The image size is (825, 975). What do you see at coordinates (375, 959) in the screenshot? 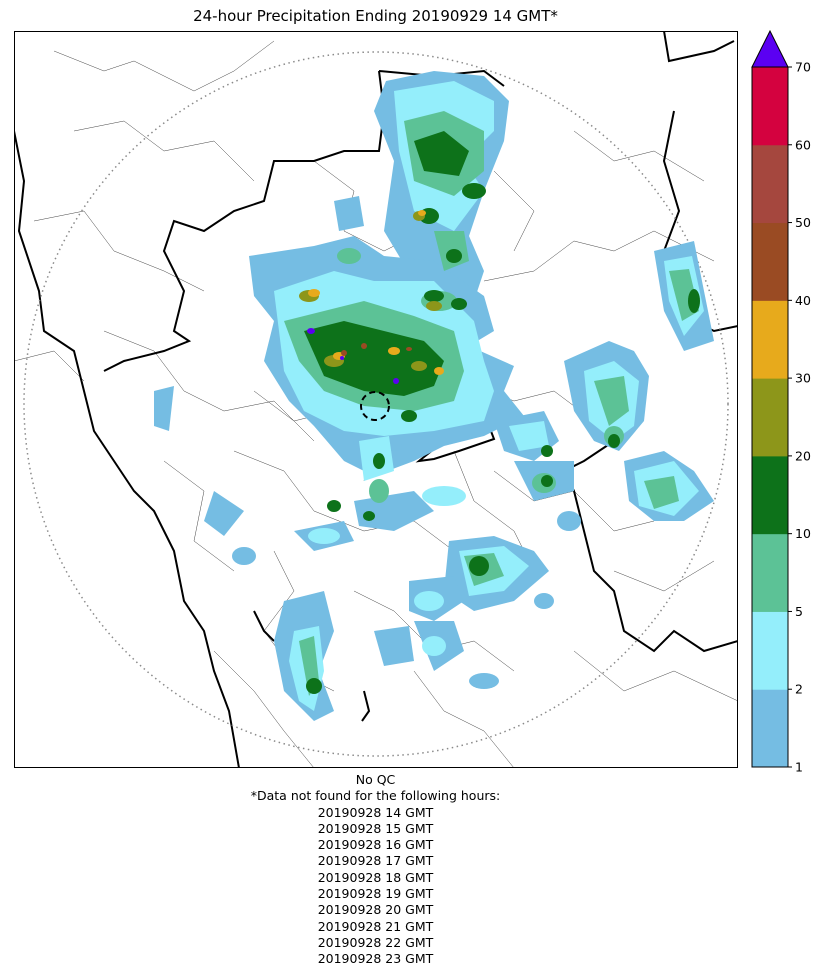
I see `missing-hour: 20190928 23 GMT` at bounding box center [375, 959].